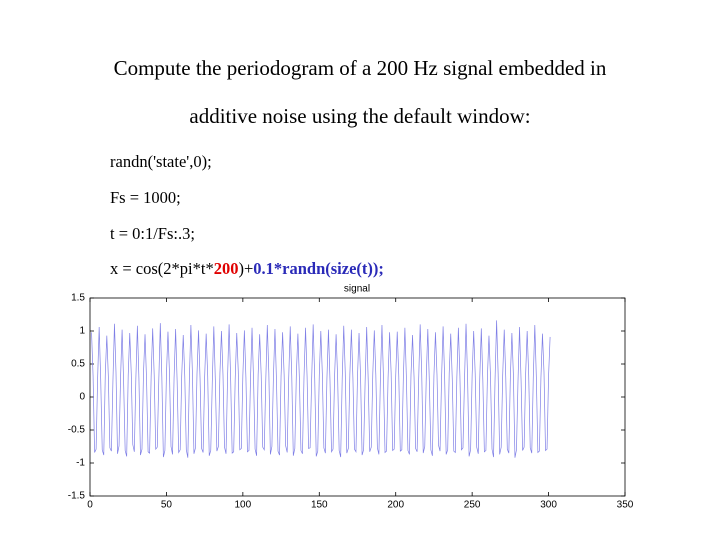 Image resolution: width=720 pixels, height=540 pixels. What do you see at coordinates (360, 116) in the screenshot?
I see `title-line: additive noise using the default window:` at bounding box center [360, 116].